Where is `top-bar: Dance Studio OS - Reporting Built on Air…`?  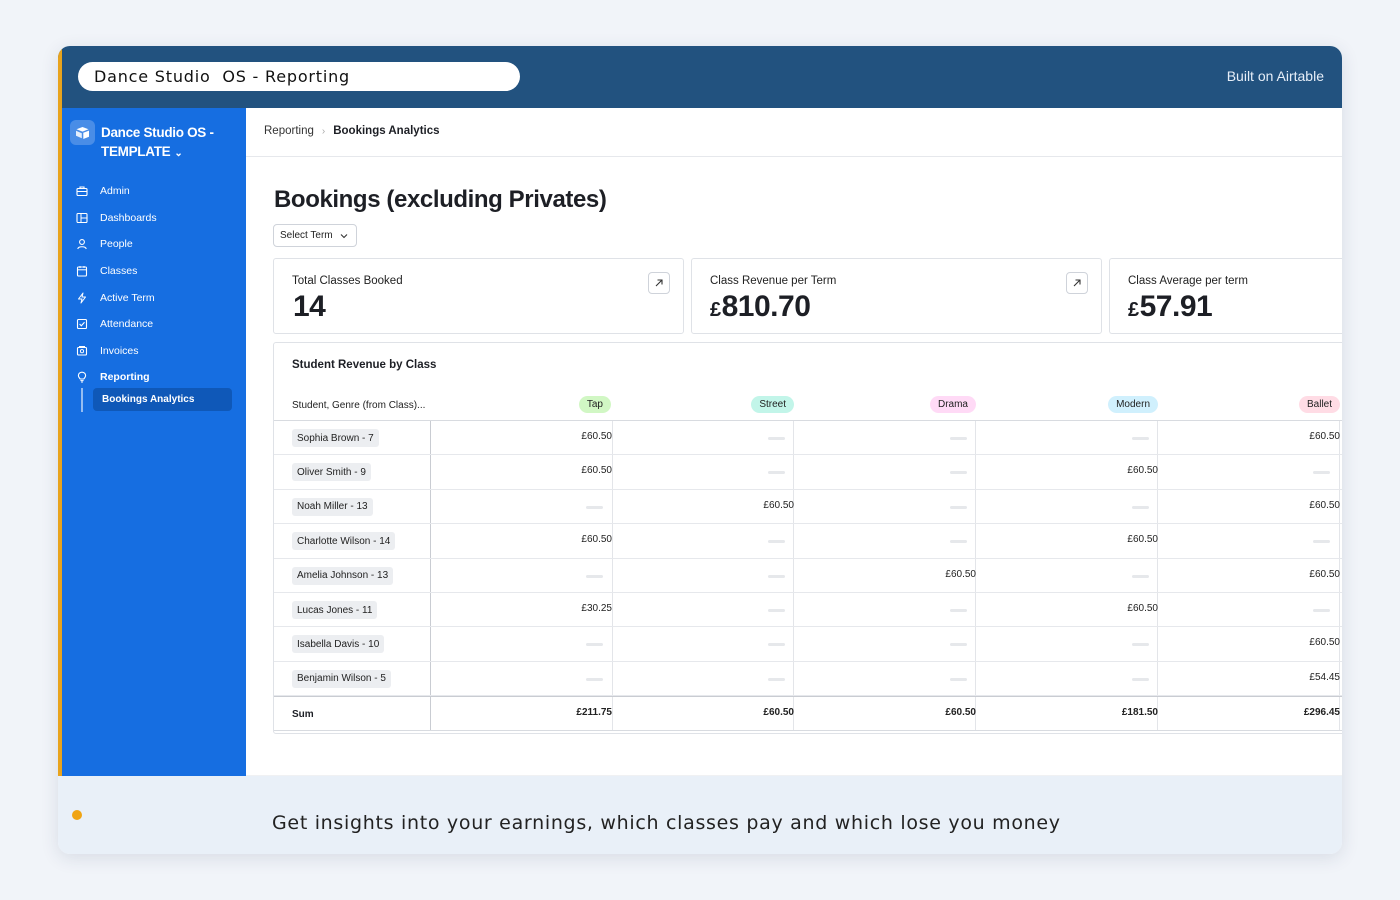
top-bar: Dance Studio OS - Reporting Built on Air… is located at coordinates (700, 77).